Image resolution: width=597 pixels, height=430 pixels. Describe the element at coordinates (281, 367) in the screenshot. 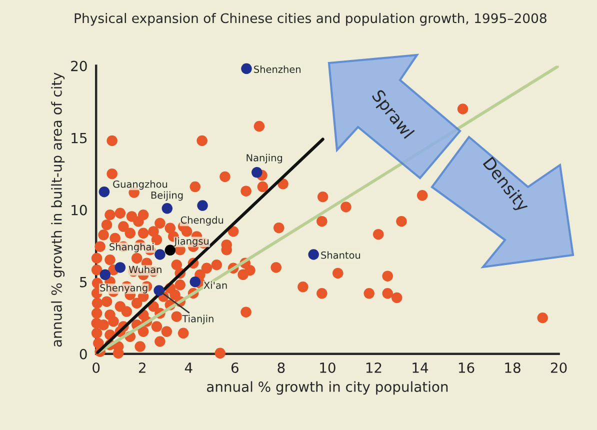

I see `x-tick-label: 8` at that location.